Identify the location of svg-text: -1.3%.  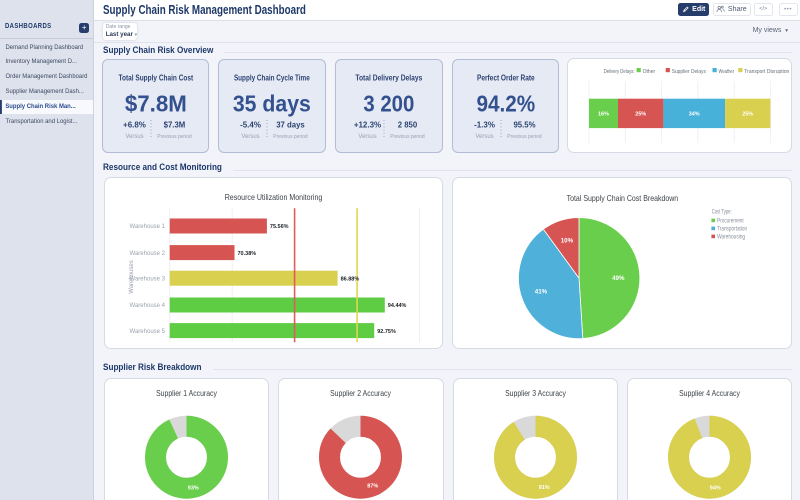
(484, 125).